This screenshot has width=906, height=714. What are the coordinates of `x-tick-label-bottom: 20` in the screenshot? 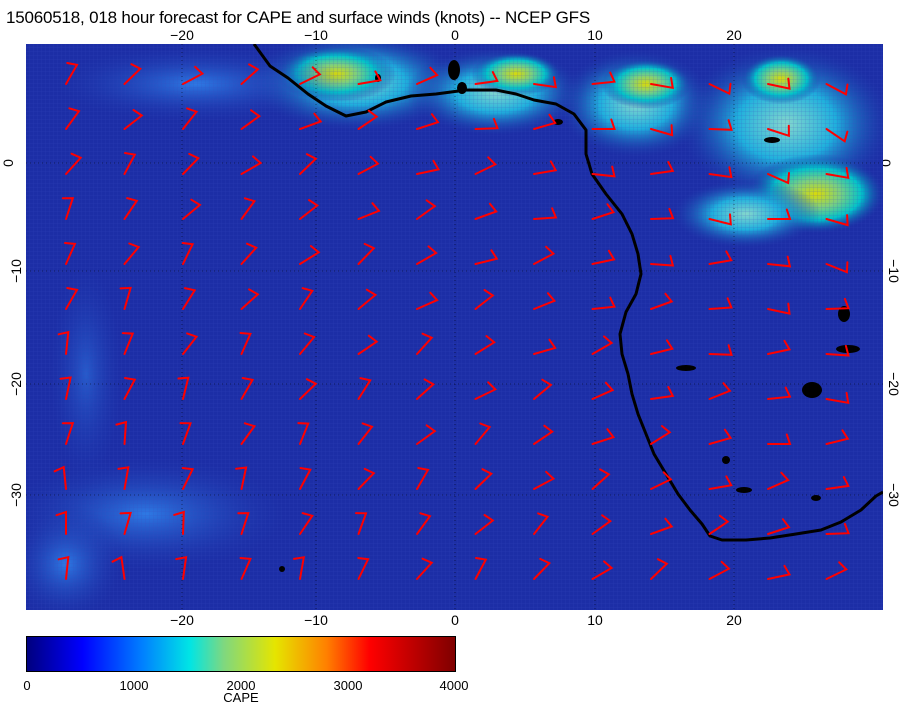 It's located at (734, 620).